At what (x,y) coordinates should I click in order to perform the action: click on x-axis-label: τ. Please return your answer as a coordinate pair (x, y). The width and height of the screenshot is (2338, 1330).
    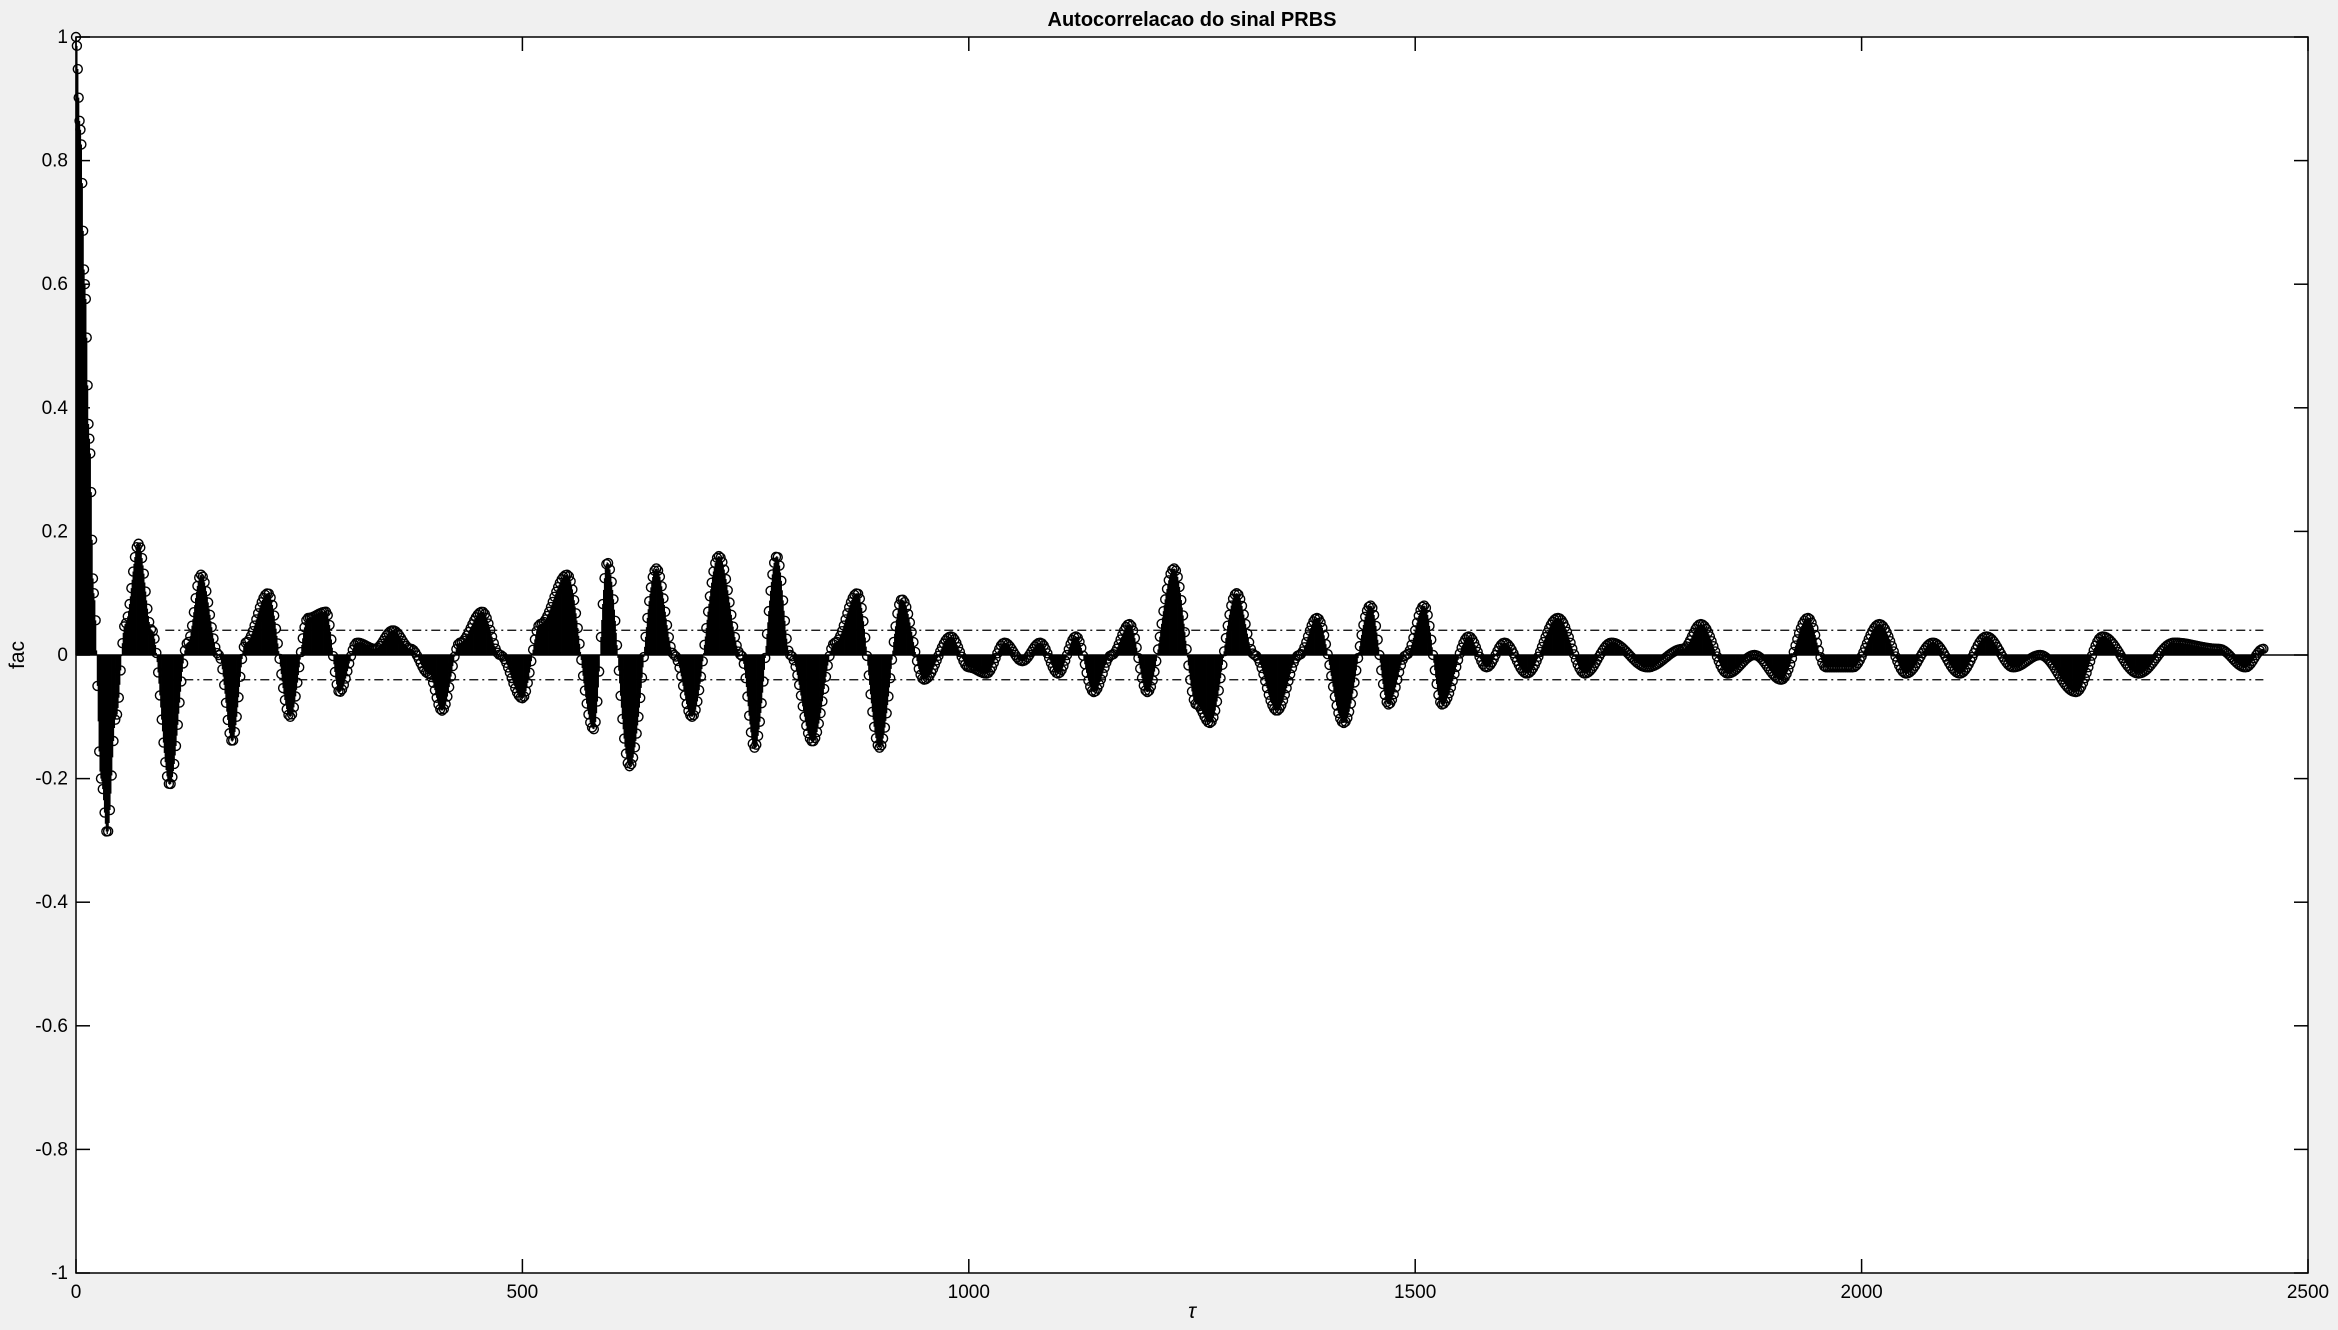
    Looking at the image, I should click on (1192, 1311).